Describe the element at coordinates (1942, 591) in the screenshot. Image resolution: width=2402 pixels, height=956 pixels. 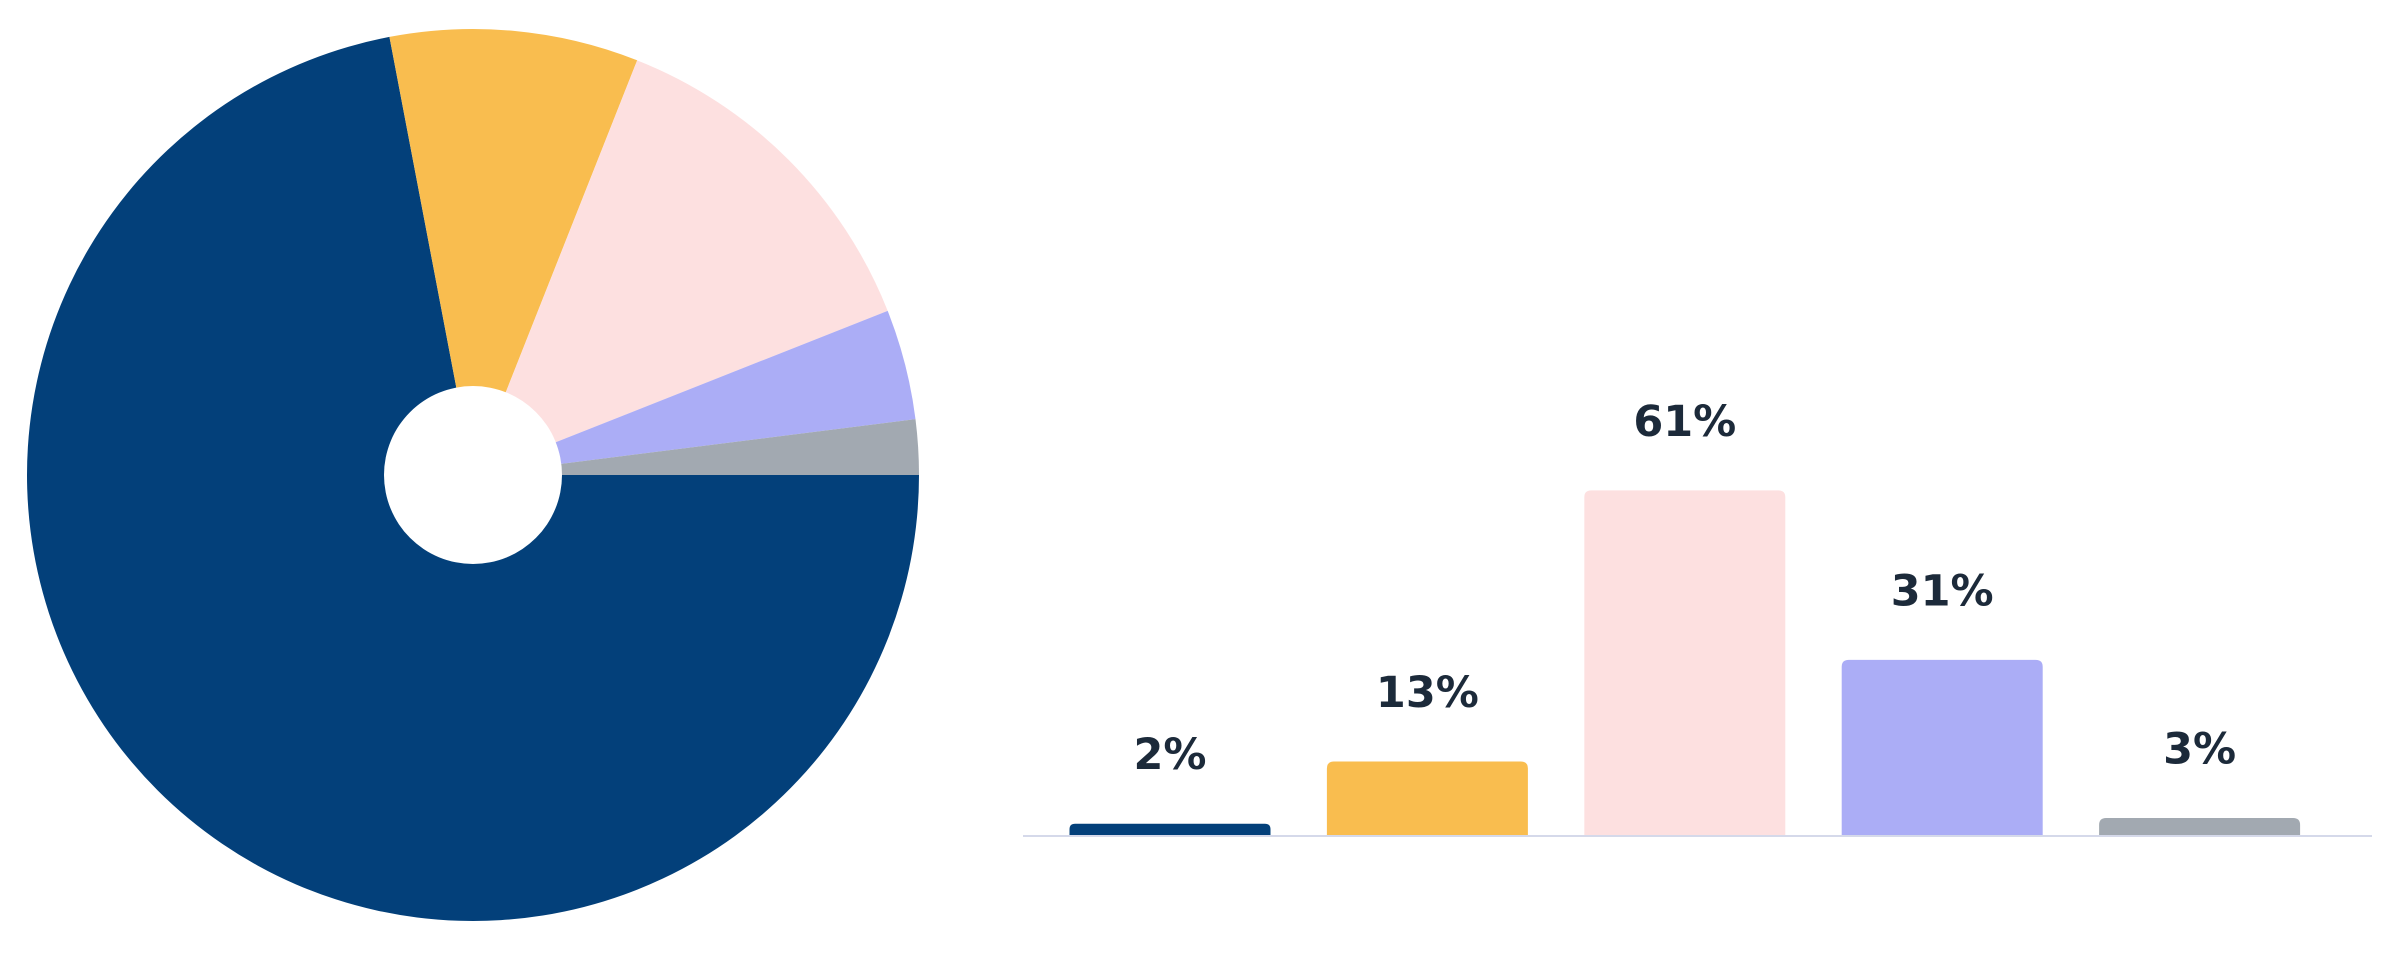
I see `value-label: 31%` at that location.